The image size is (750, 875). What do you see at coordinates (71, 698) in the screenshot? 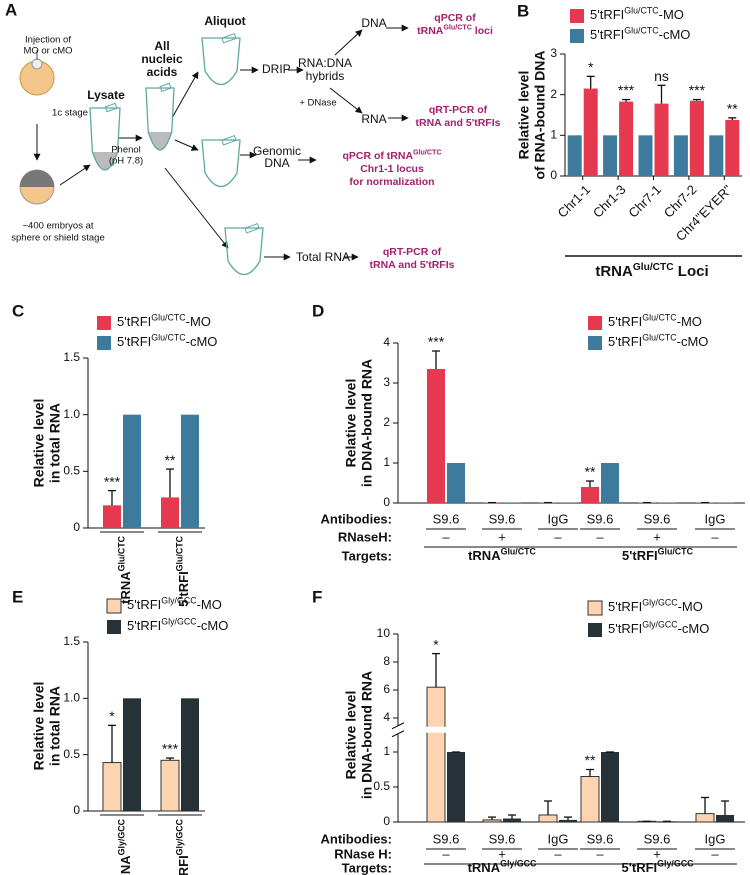
I see `y-tick-label: 1.0` at bounding box center [71, 698].